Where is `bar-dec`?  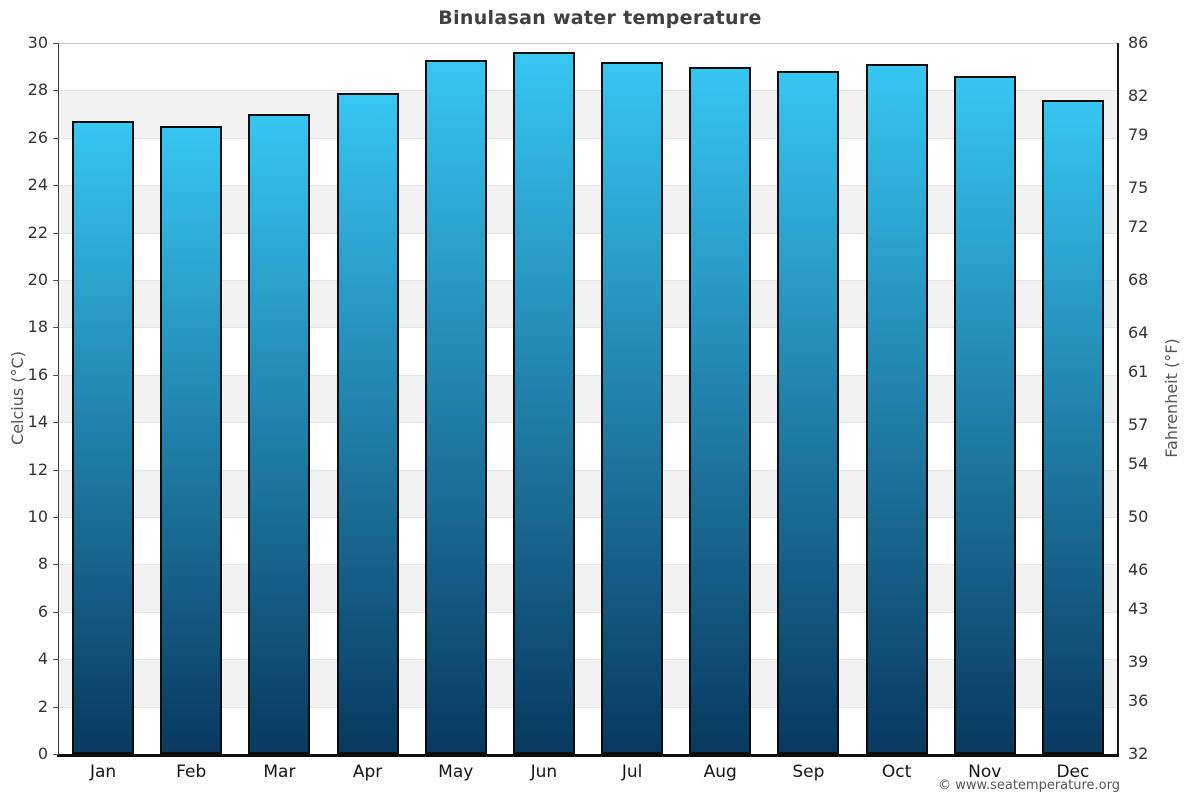 bar-dec is located at coordinates (1072, 426).